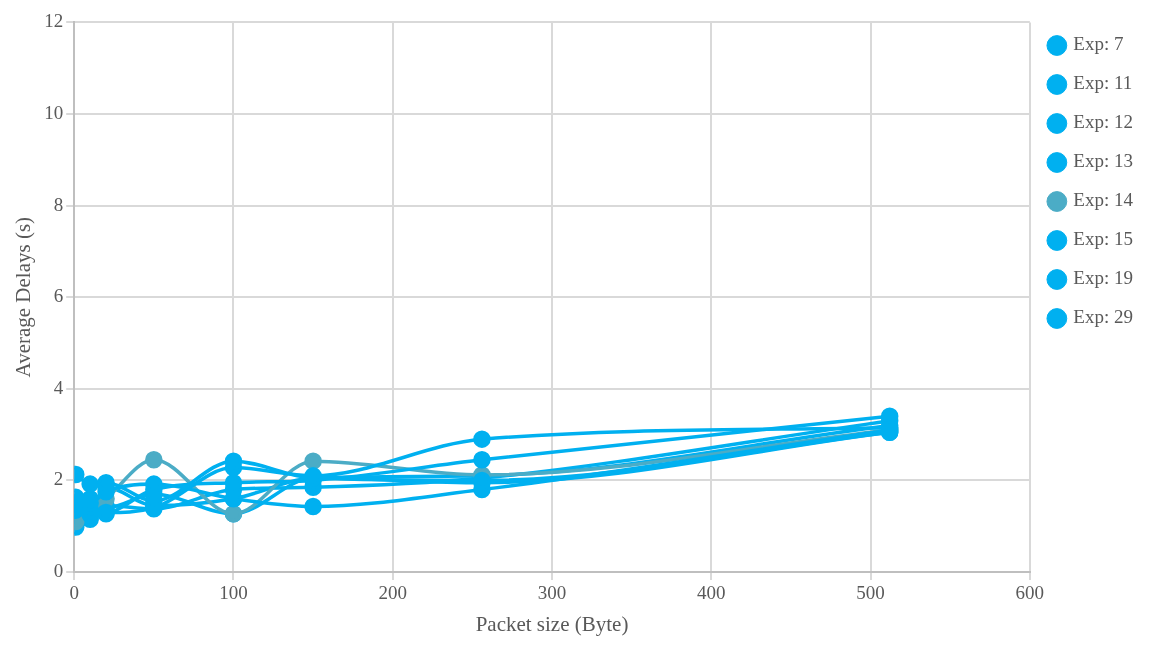 This screenshot has height=650, width=1161. I want to click on x-tick-label: 500, so click(870, 593).